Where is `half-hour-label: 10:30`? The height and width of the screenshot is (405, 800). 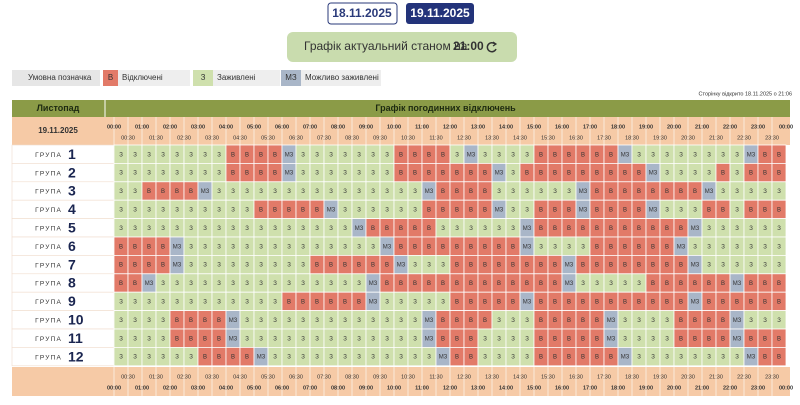
half-hour-label: 10:30 is located at coordinates (408, 377).